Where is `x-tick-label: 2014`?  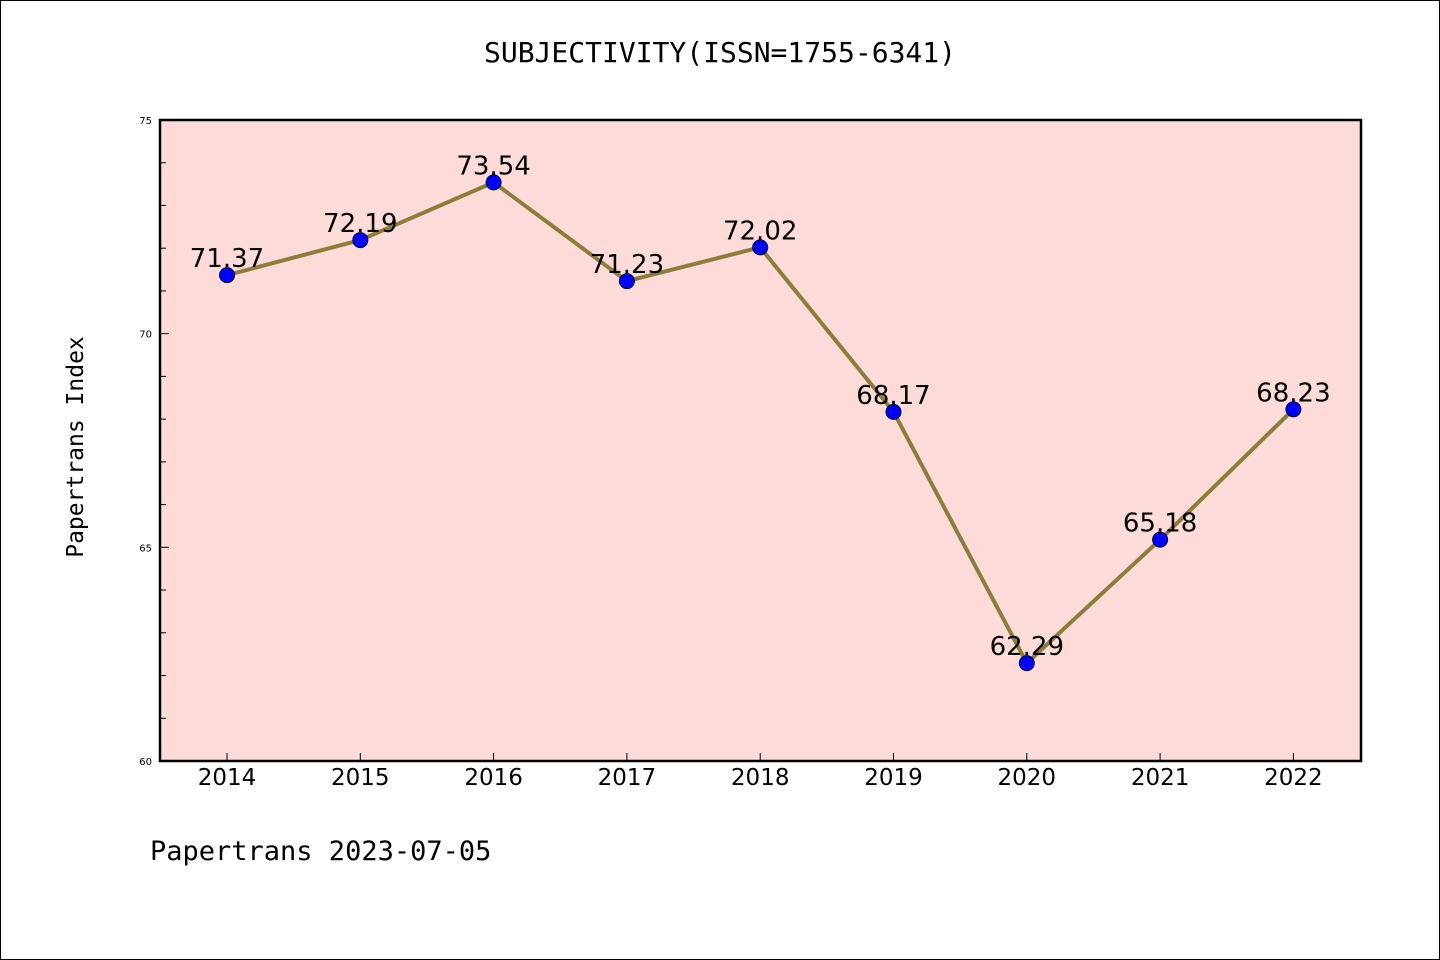 x-tick-label: 2014 is located at coordinates (227, 778).